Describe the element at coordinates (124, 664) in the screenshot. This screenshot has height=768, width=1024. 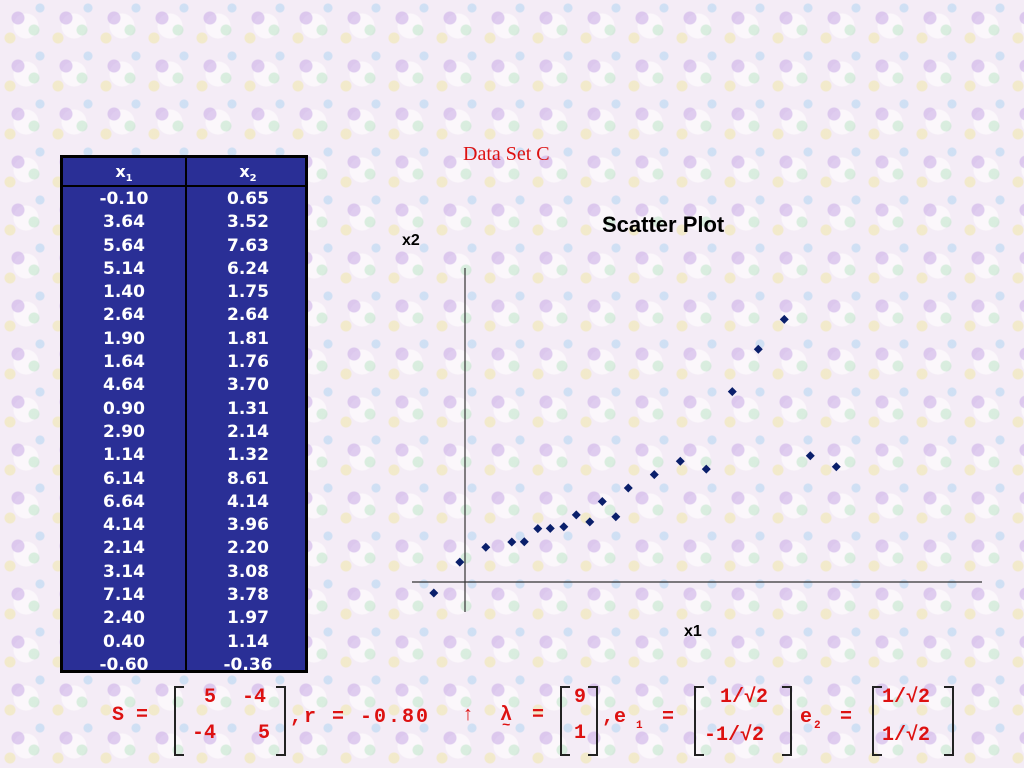
I see `table-cell-x1: -0.60` at that location.